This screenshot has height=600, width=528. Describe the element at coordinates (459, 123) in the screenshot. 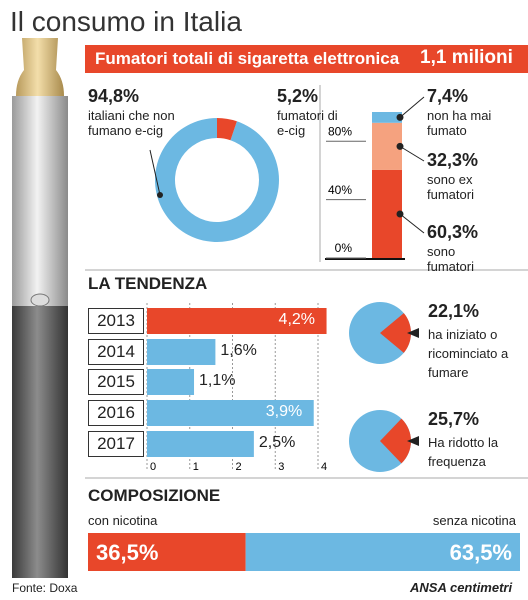

I see `category-label: non ha mai fumato` at that location.